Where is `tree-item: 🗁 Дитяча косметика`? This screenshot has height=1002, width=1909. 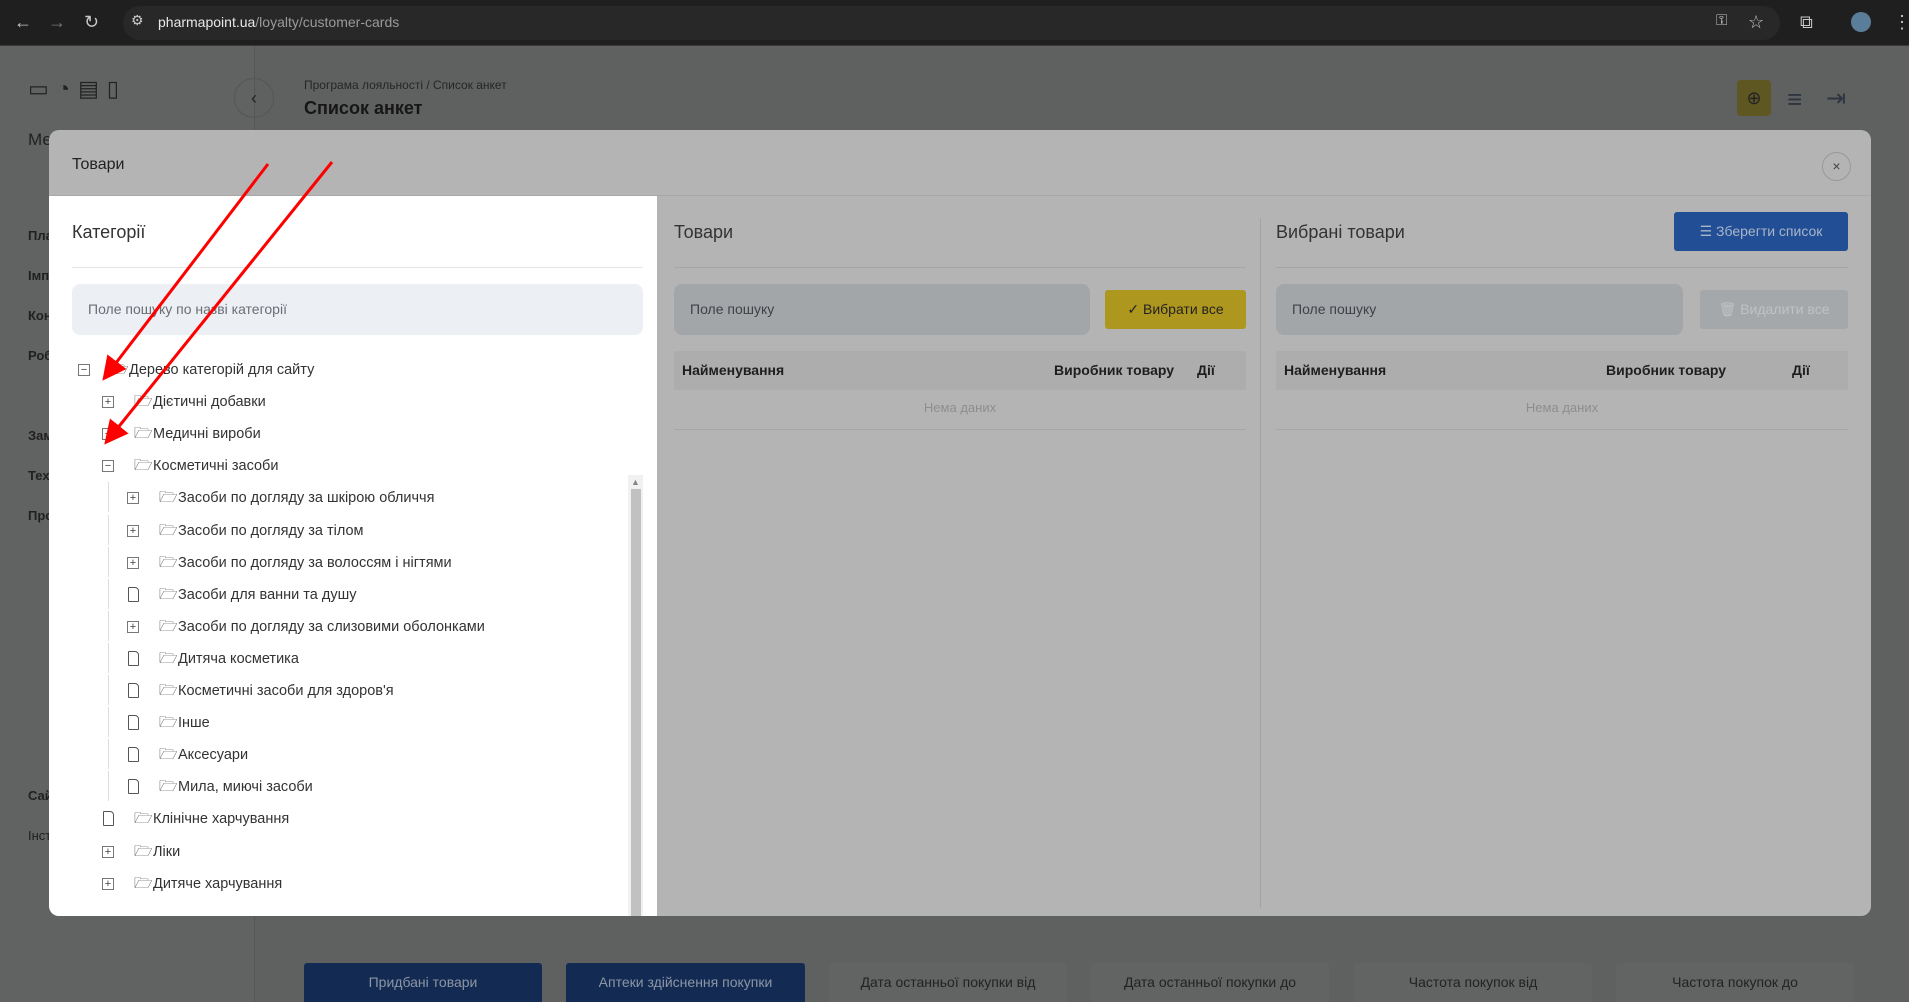
tree-item: 🗁 Дитяча косметика is located at coordinates (334, 659).